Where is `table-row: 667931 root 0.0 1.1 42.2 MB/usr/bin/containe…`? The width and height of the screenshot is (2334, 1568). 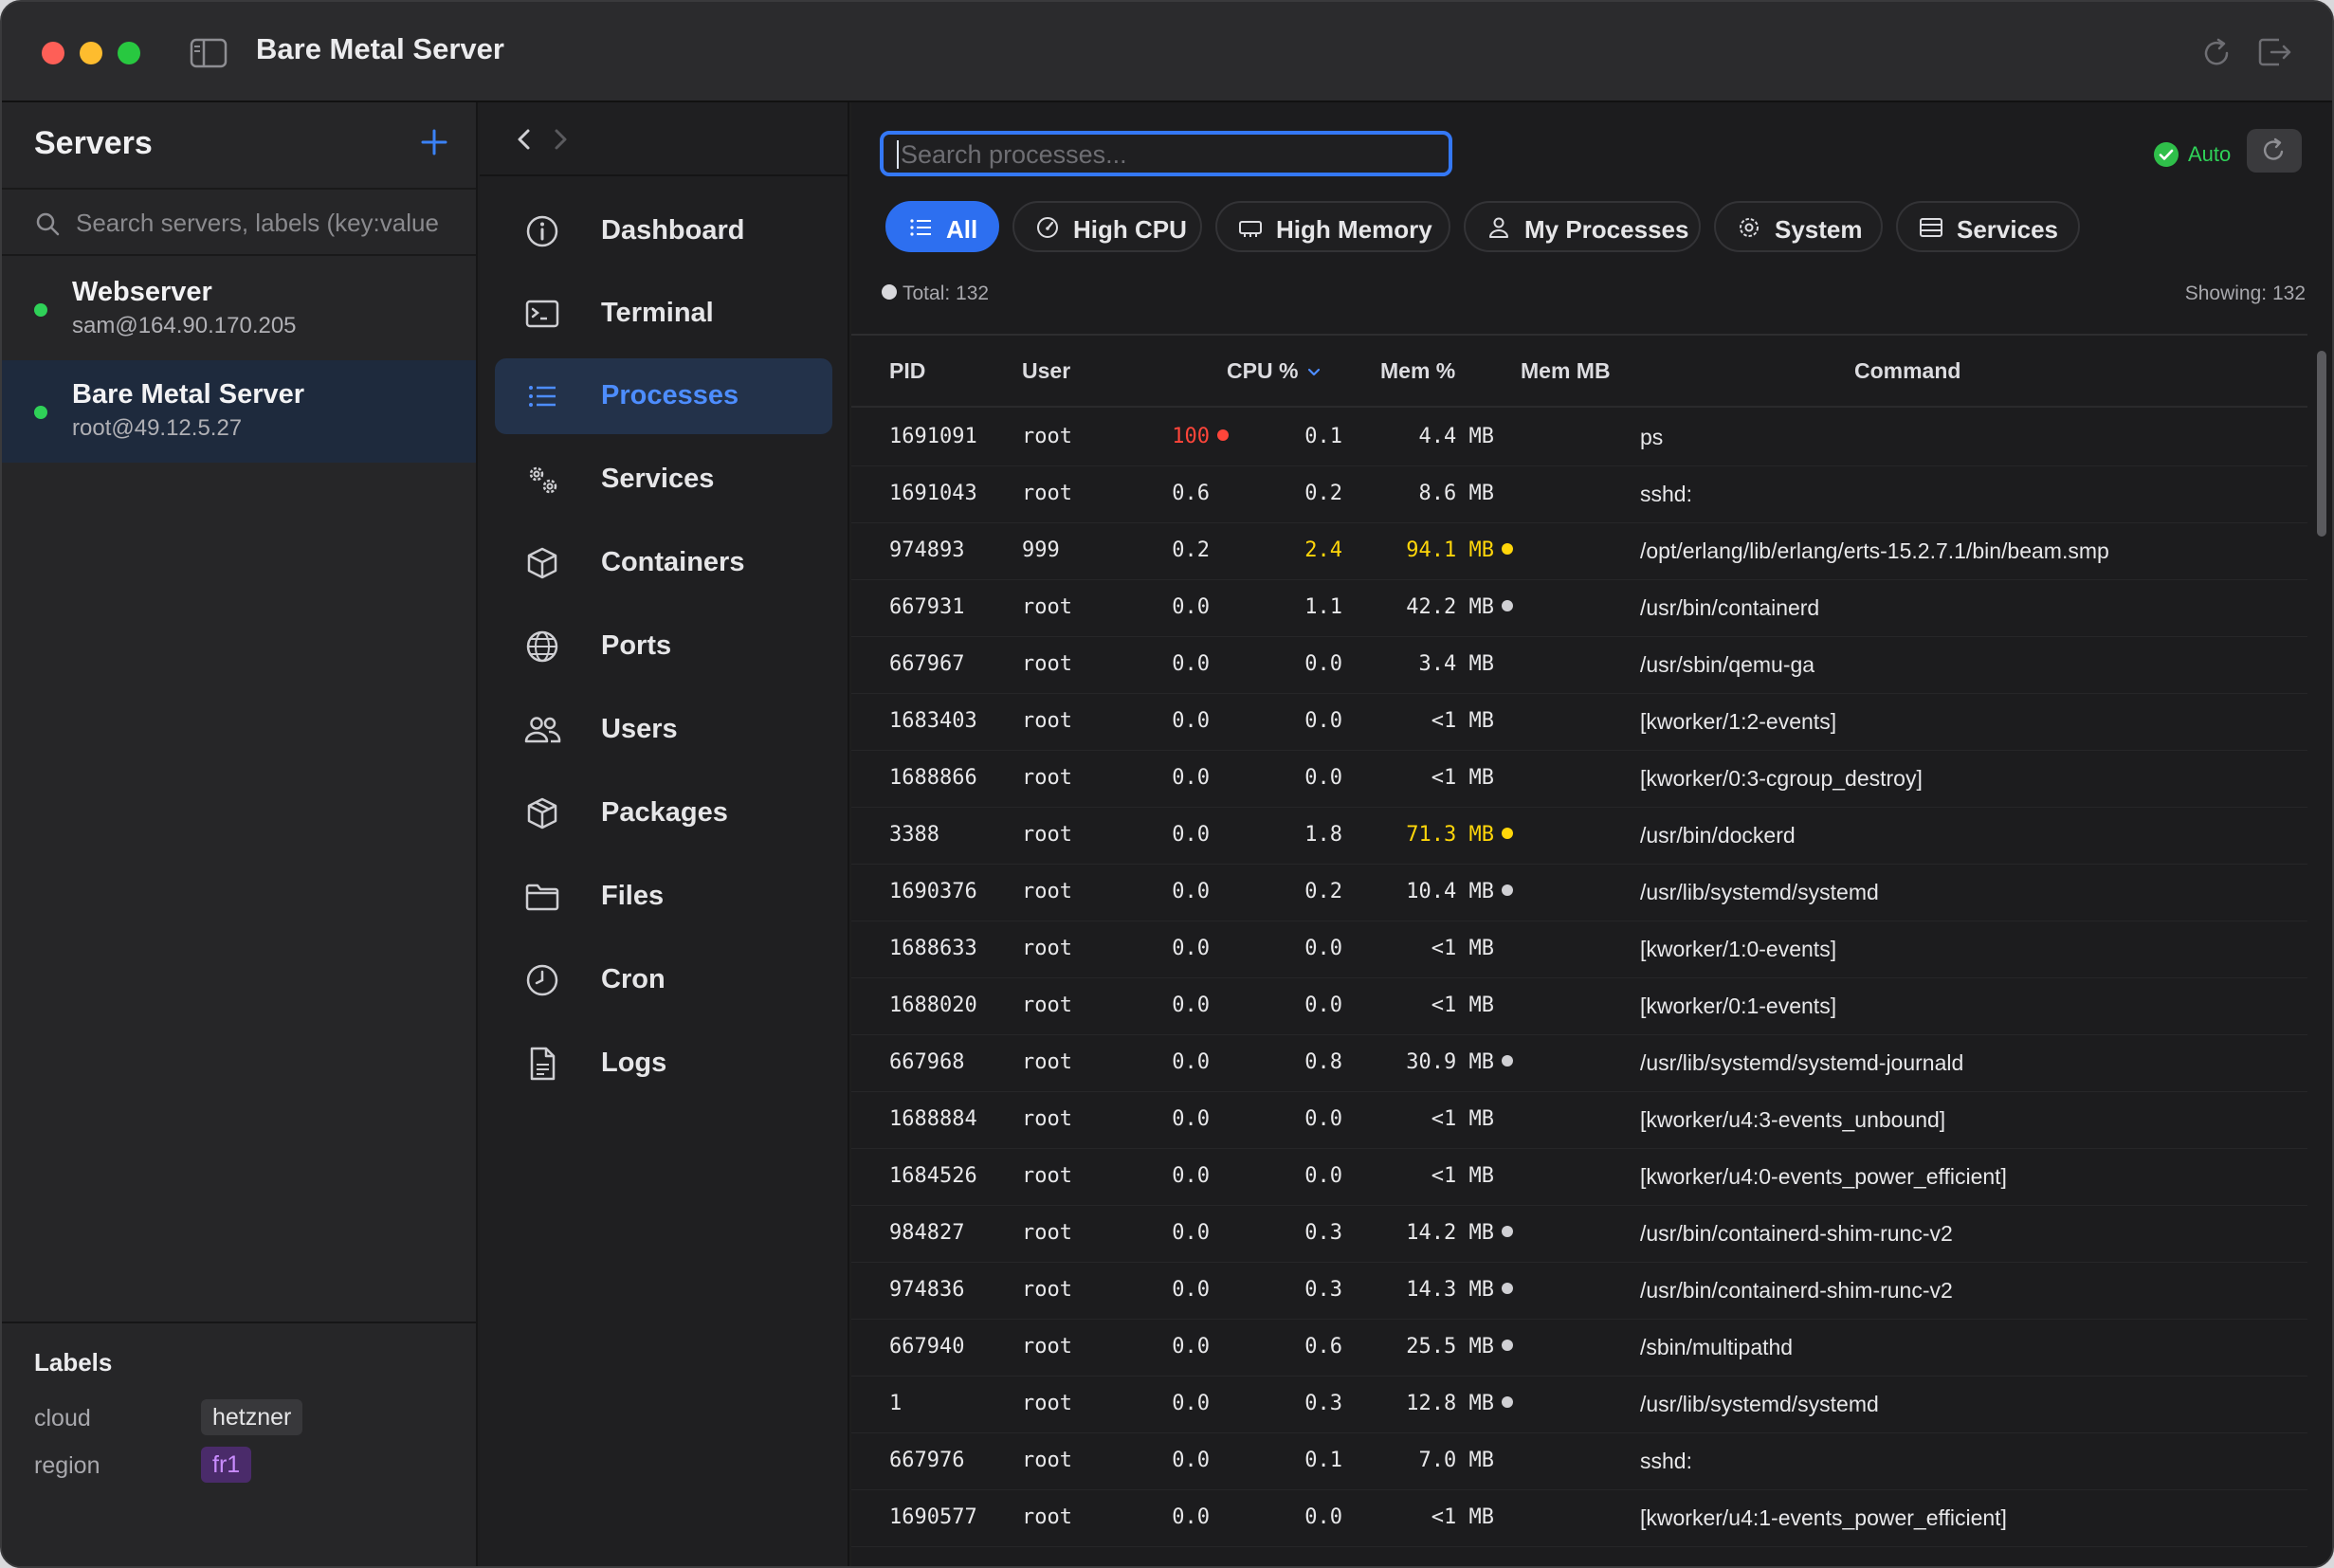 table-row: 667931 root 0.0 1.1 42.2 MB/usr/bin/containe… is located at coordinates (1579, 608).